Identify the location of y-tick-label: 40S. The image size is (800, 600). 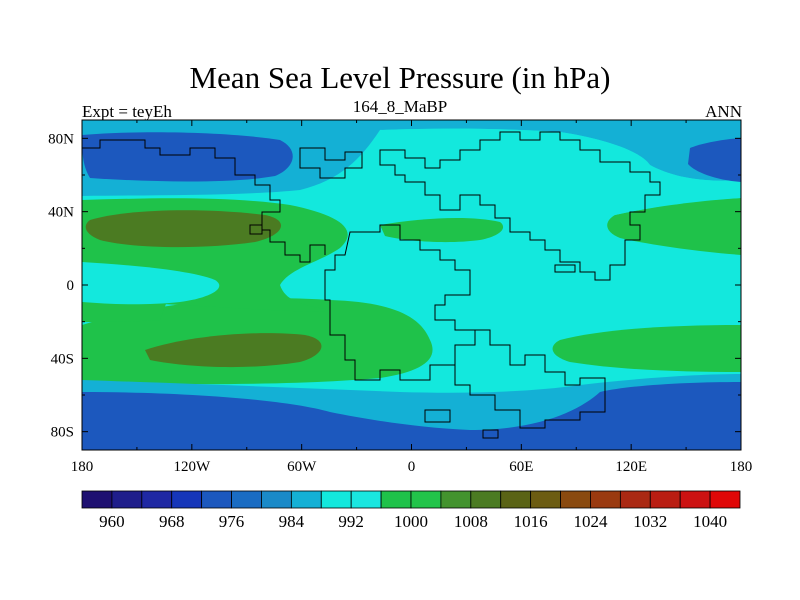
(62, 359).